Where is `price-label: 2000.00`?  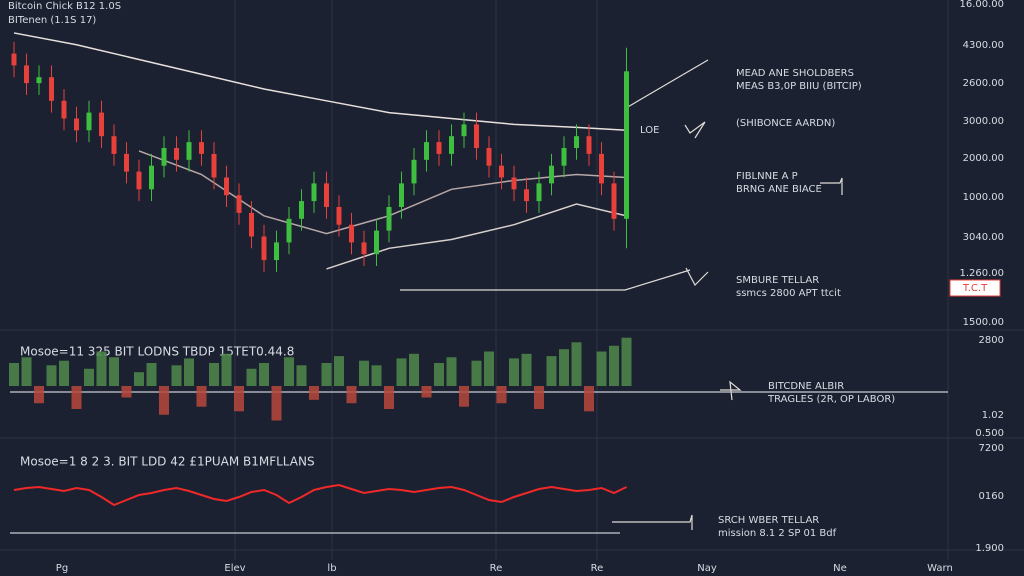
price-label: 2000.00 is located at coordinates (983, 158).